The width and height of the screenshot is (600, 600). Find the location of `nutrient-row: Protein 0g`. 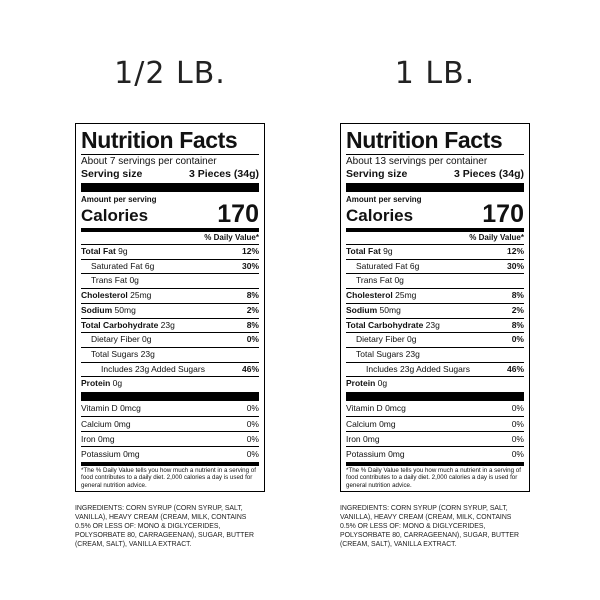

nutrient-row: Protein 0g is located at coordinates (435, 383).